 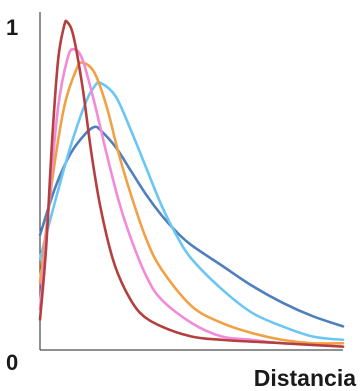 I want to click on x-axis-label: Distancia, so click(x=305, y=378).